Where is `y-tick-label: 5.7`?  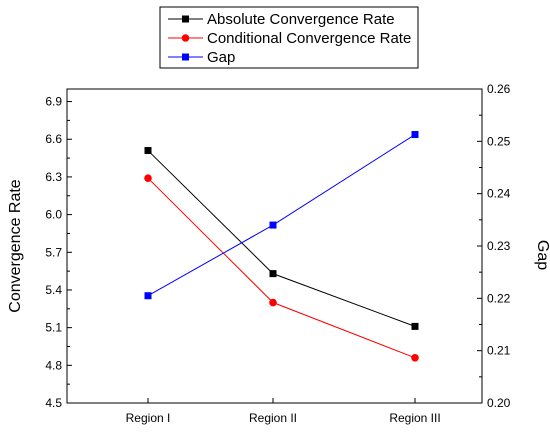 y-tick-label: 5.7 is located at coordinates (53, 252).